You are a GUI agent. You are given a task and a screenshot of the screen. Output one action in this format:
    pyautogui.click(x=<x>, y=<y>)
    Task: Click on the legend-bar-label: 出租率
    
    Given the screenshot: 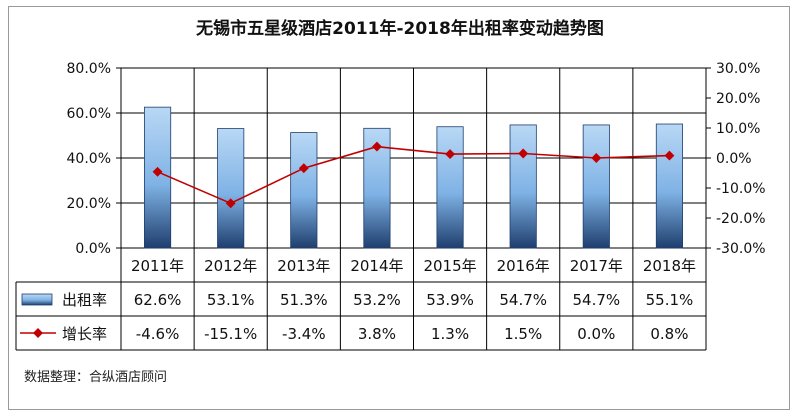 What is the action you would take?
    pyautogui.click(x=84, y=300)
    